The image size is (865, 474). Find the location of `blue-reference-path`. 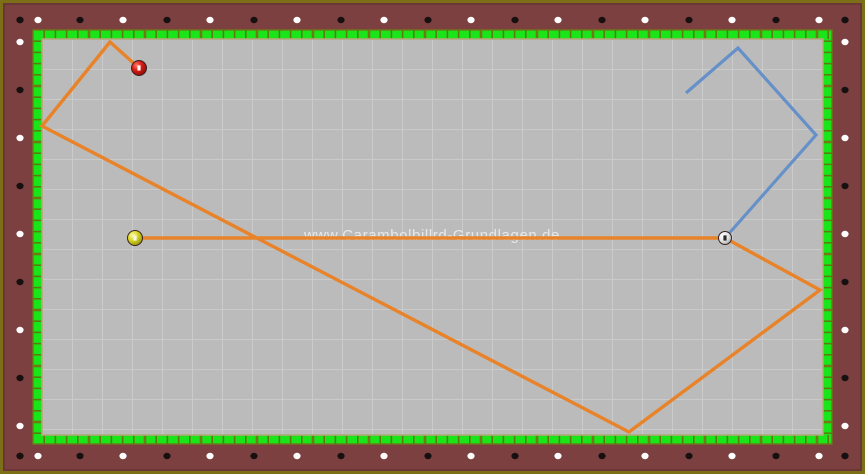

blue-reference-path is located at coordinates (751, 142).